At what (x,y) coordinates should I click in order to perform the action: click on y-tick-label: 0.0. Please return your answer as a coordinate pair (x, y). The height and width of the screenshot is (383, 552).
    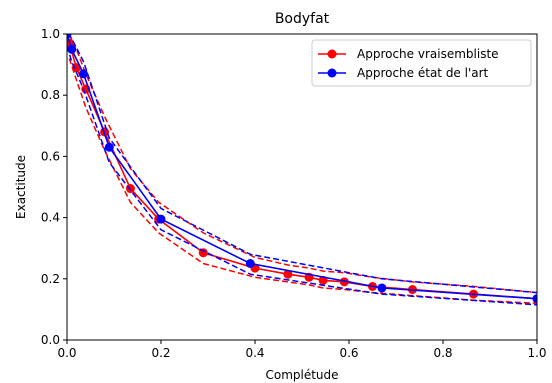
    Looking at the image, I should click on (50, 340).